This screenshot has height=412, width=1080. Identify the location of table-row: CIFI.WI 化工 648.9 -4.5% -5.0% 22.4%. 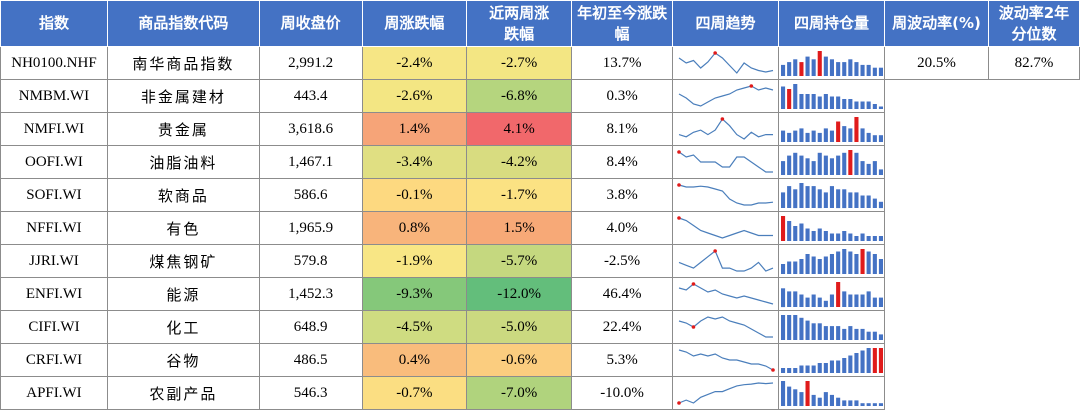
(540, 327).